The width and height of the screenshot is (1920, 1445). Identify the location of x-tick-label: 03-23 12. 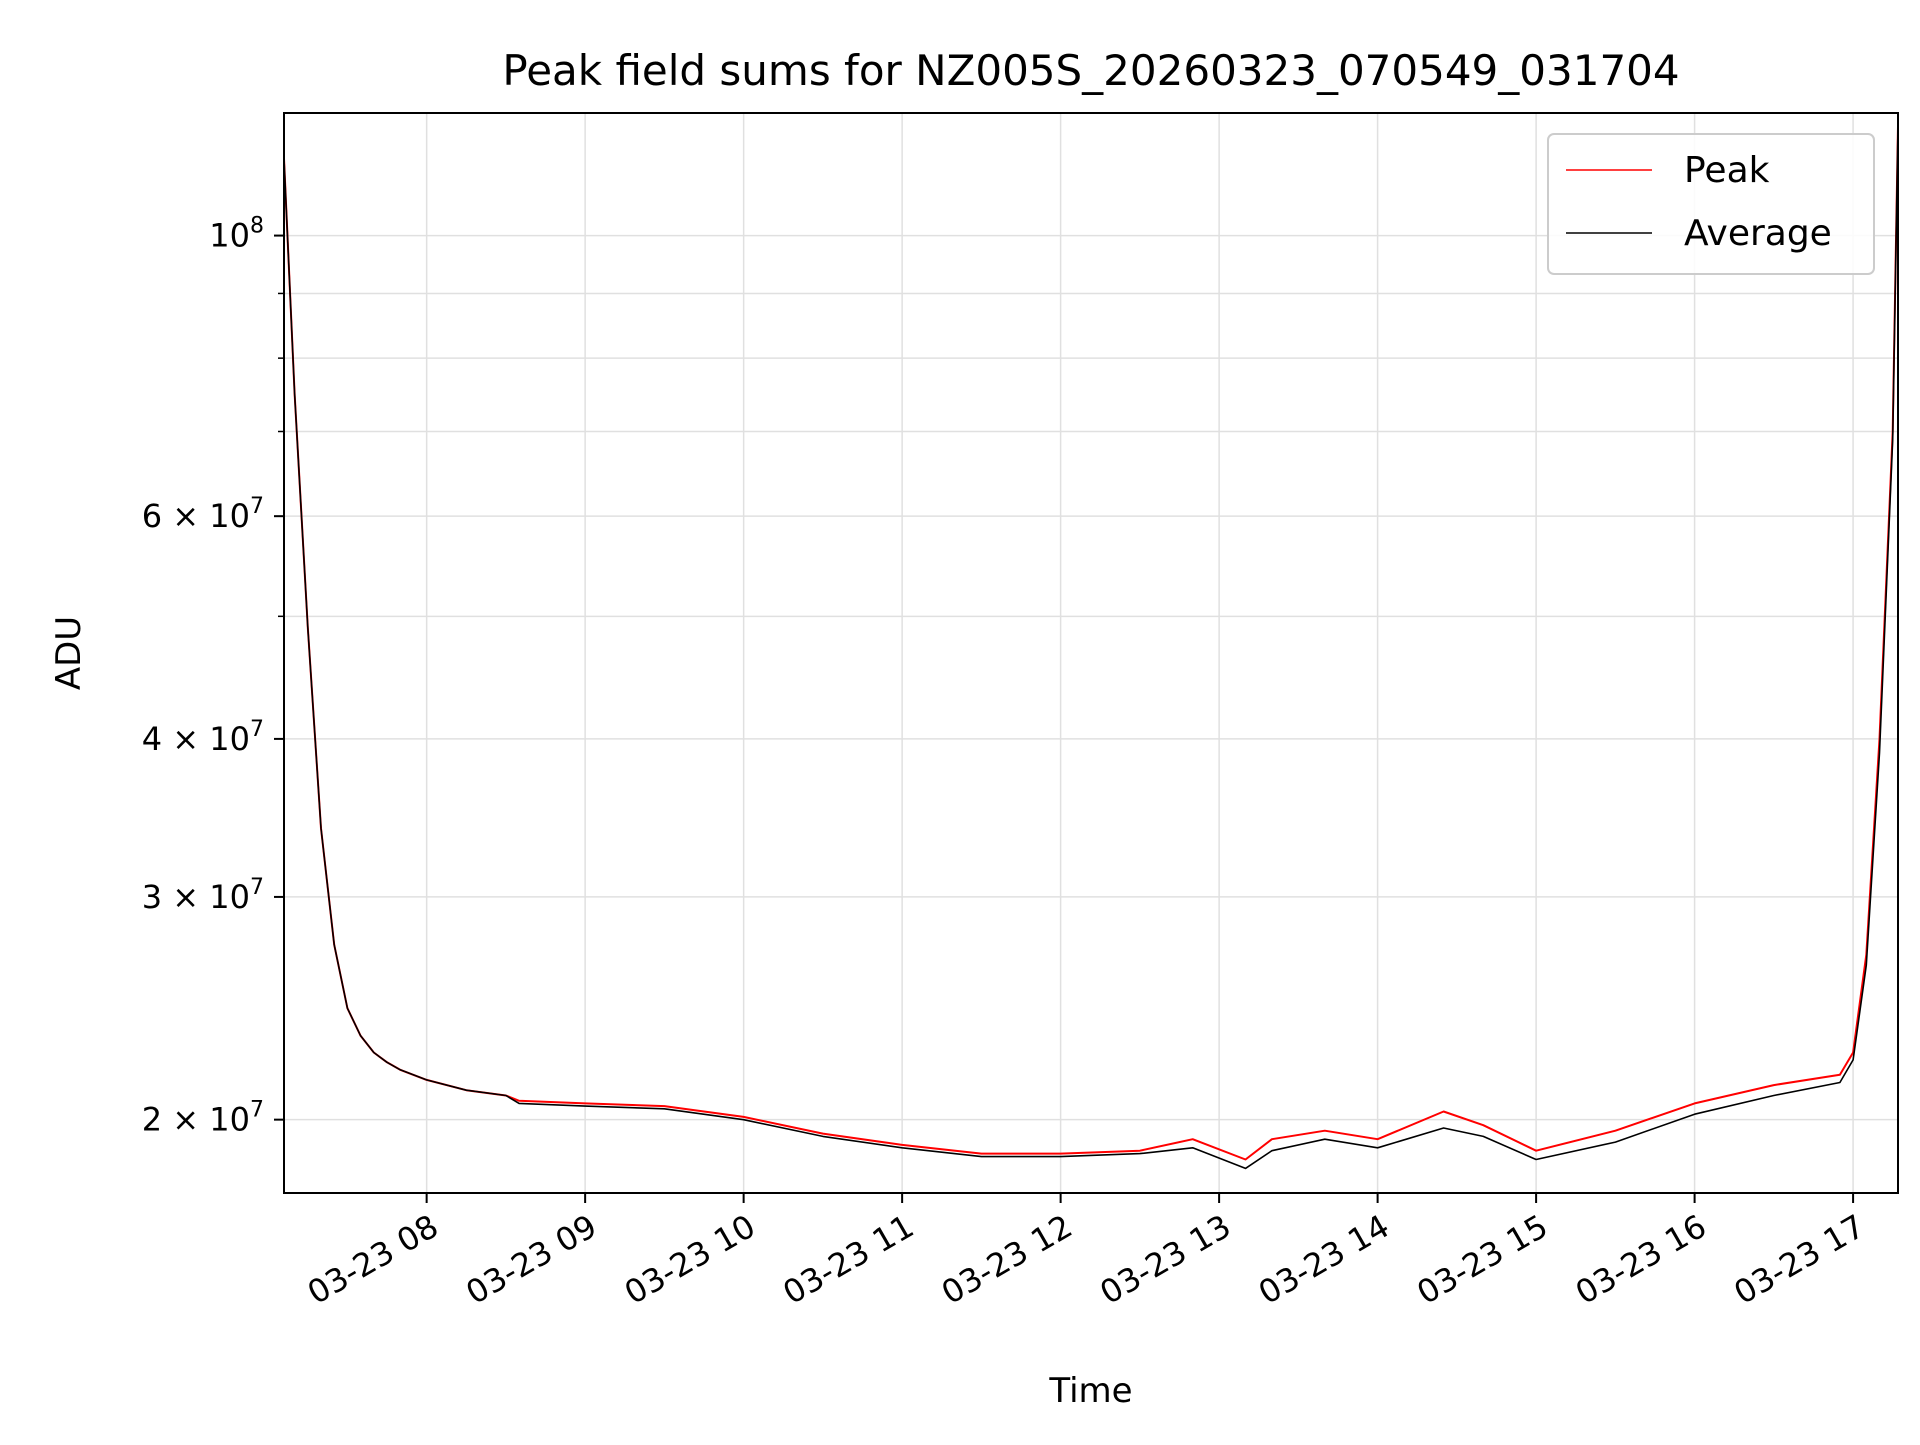
(1007, 1259).